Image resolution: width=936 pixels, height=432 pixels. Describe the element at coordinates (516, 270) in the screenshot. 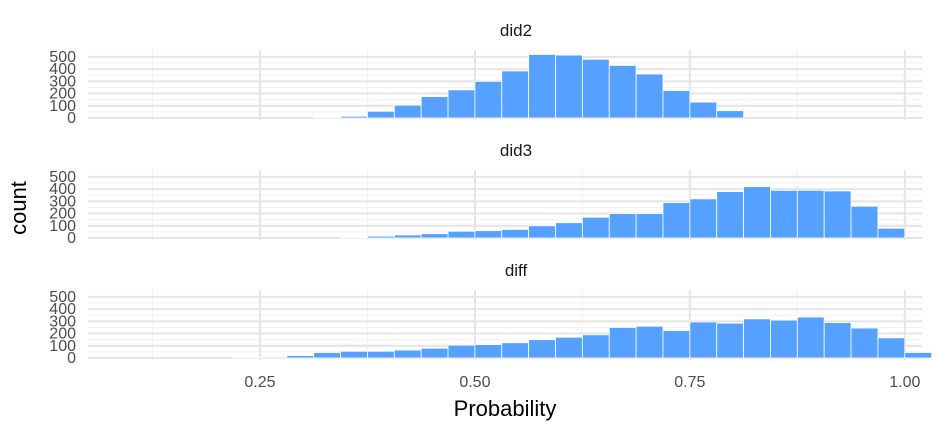

I see `facet-strip-label: diff` at that location.